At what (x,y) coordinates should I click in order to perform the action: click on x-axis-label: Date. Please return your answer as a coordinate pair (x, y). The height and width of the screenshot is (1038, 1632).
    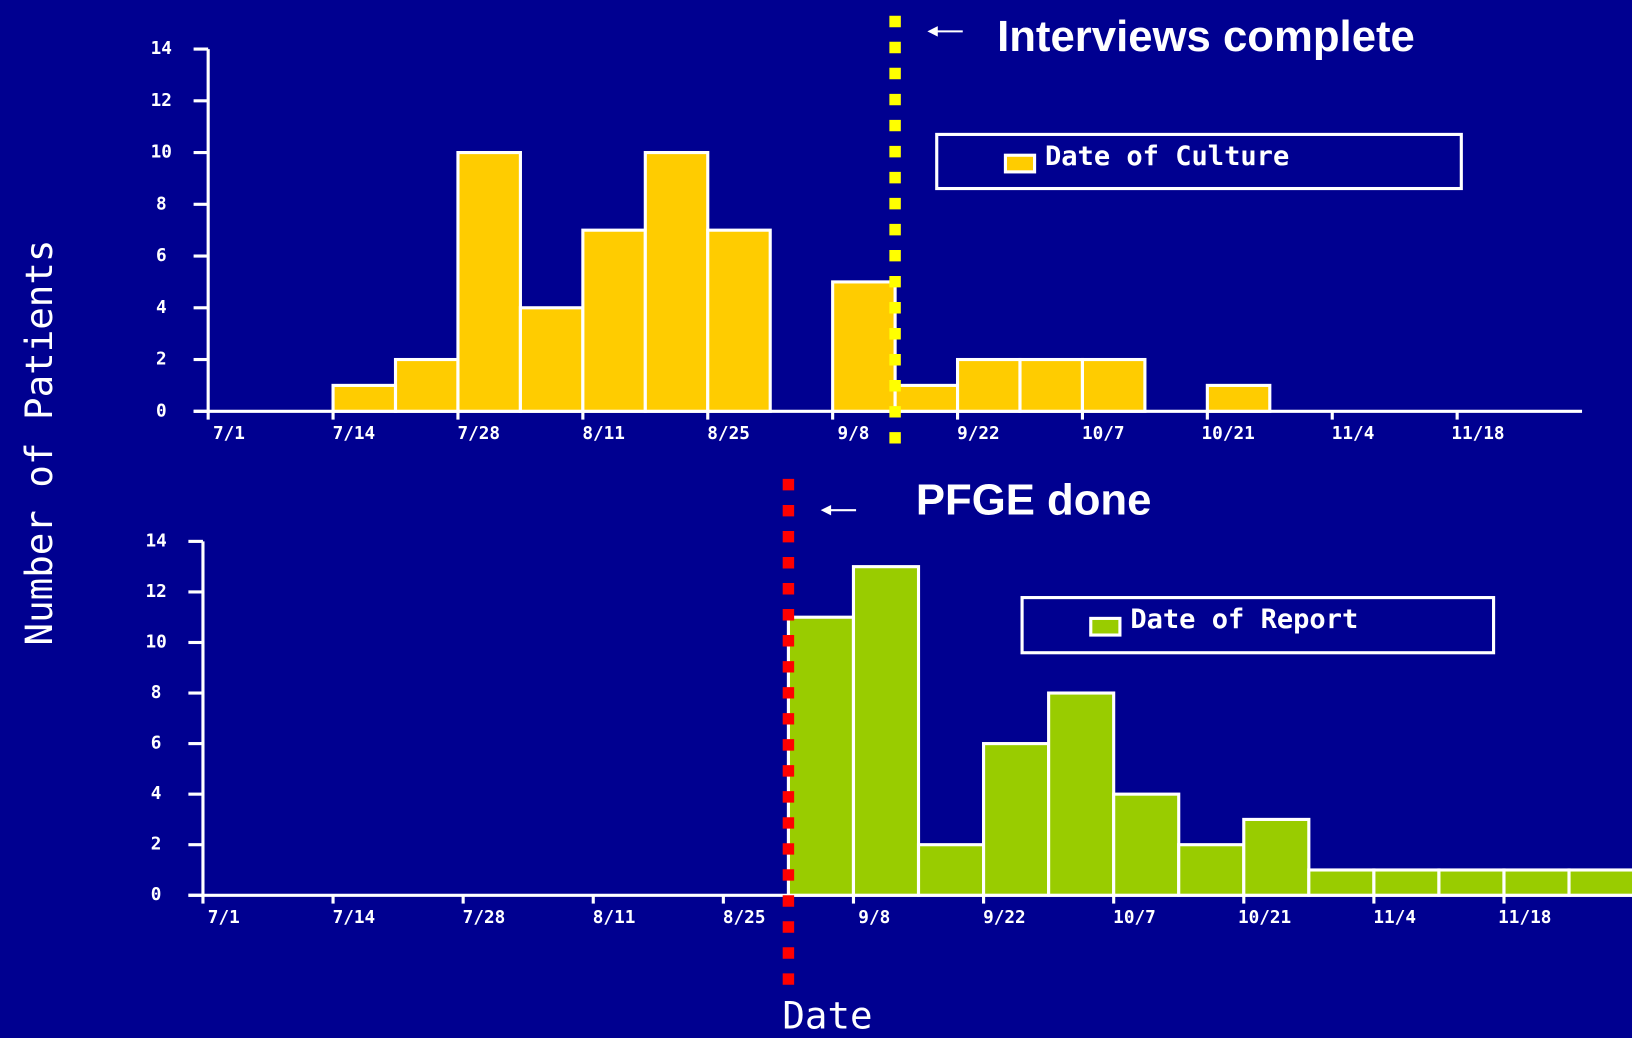
    Looking at the image, I should click on (827, 1016).